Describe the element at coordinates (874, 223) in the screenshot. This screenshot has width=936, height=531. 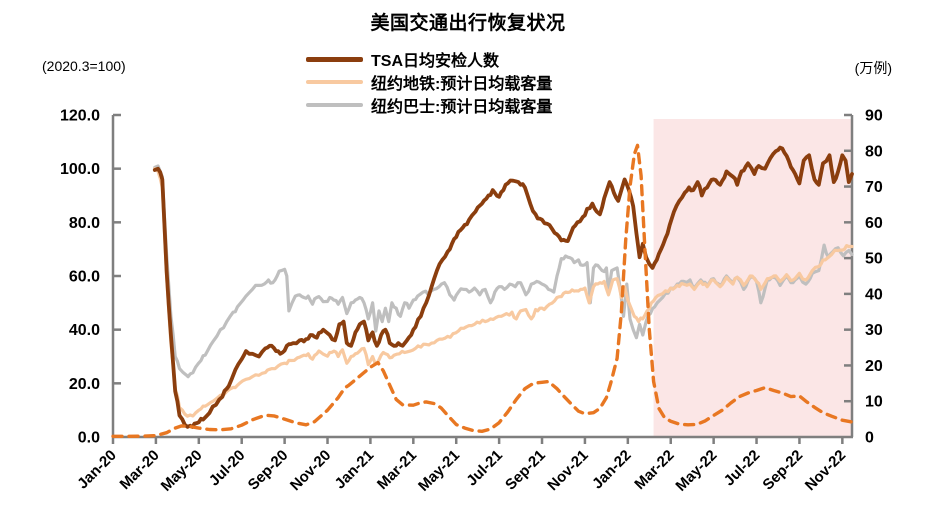
I see `y-axis-right-tick-label: 60` at that location.